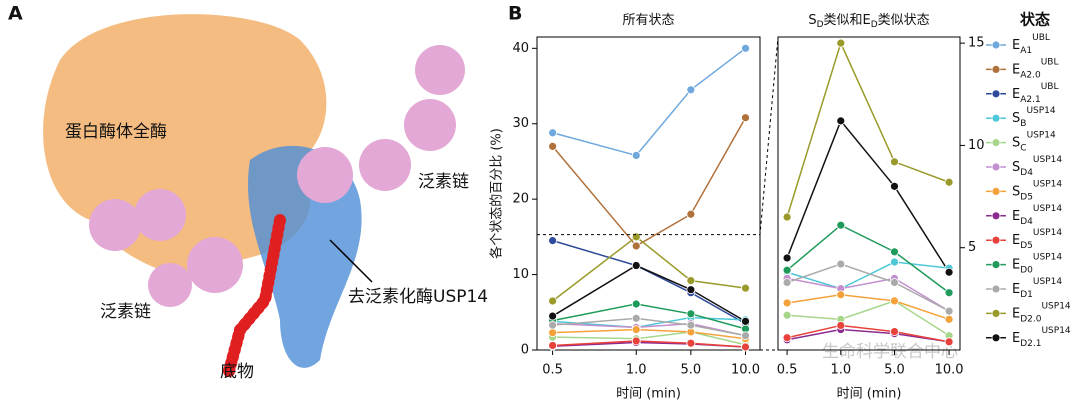  What do you see at coordinates (1030, 75) in the screenshot?
I see `legend-sub: A2.0` at bounding box center [1030, 75].